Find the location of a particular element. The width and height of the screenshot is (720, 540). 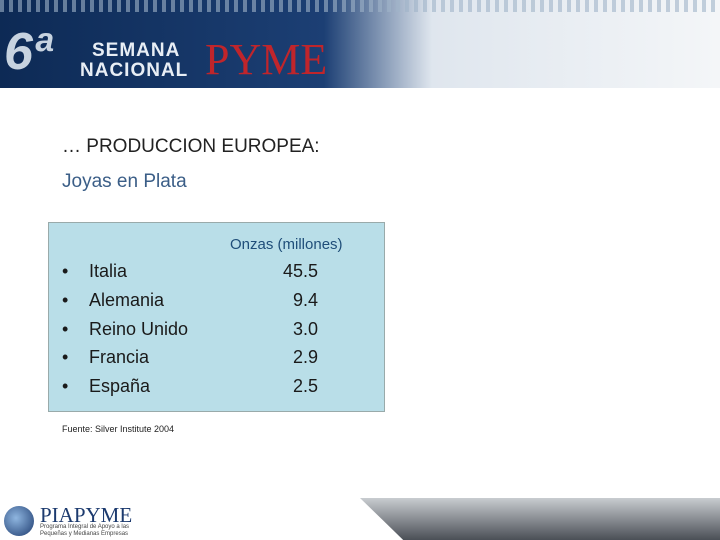

subtitle: Joyas en Plata is located at coordinates (124, 181).